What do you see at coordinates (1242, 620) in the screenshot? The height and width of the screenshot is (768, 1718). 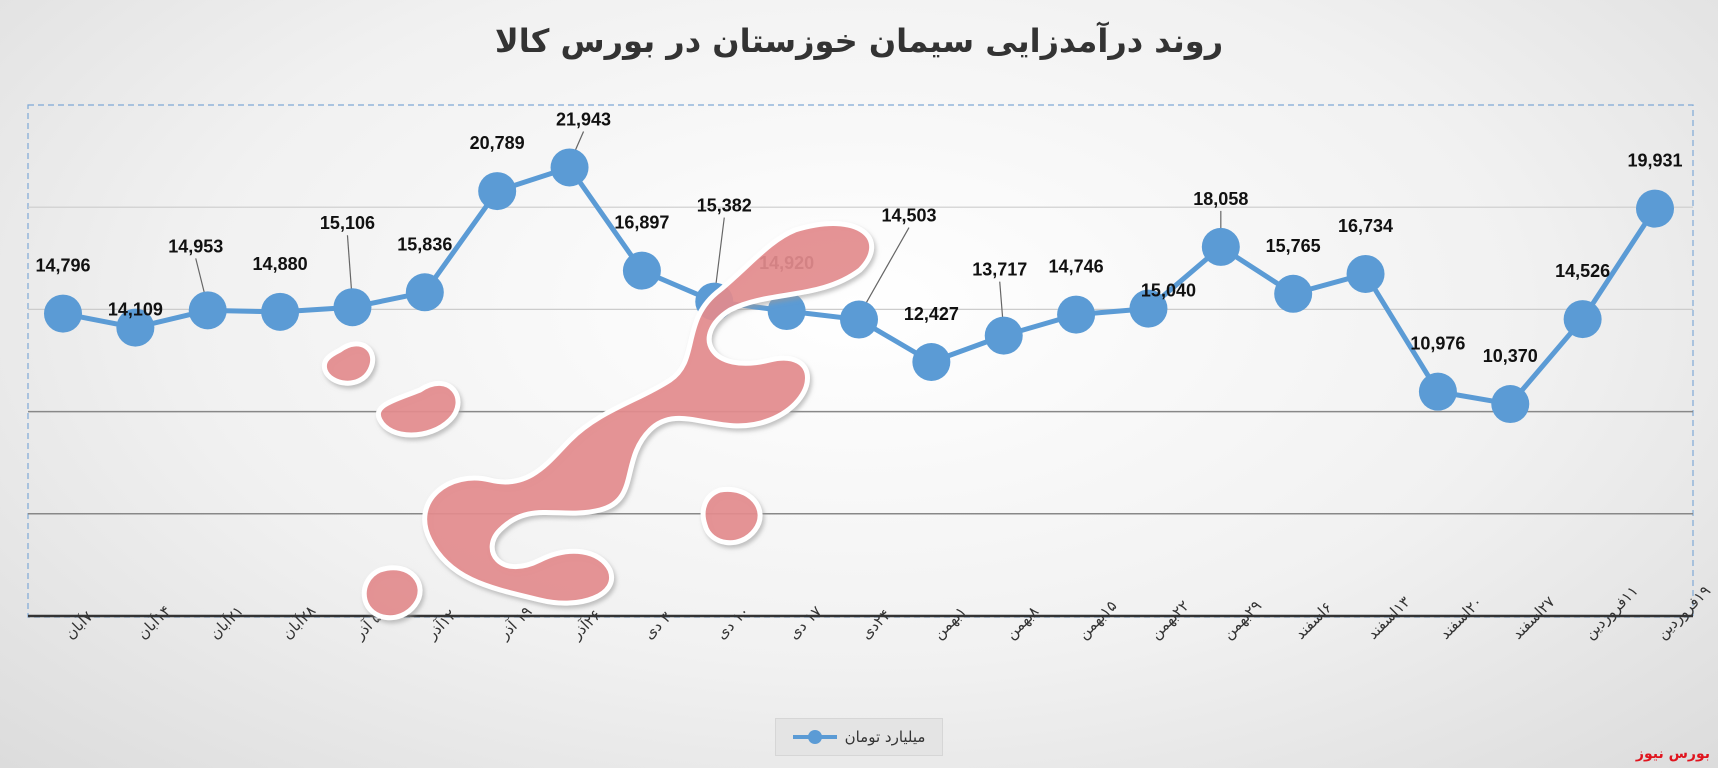 I see `x-tick-label: ۲۹بهمن` at bounding box center [1242, 620].